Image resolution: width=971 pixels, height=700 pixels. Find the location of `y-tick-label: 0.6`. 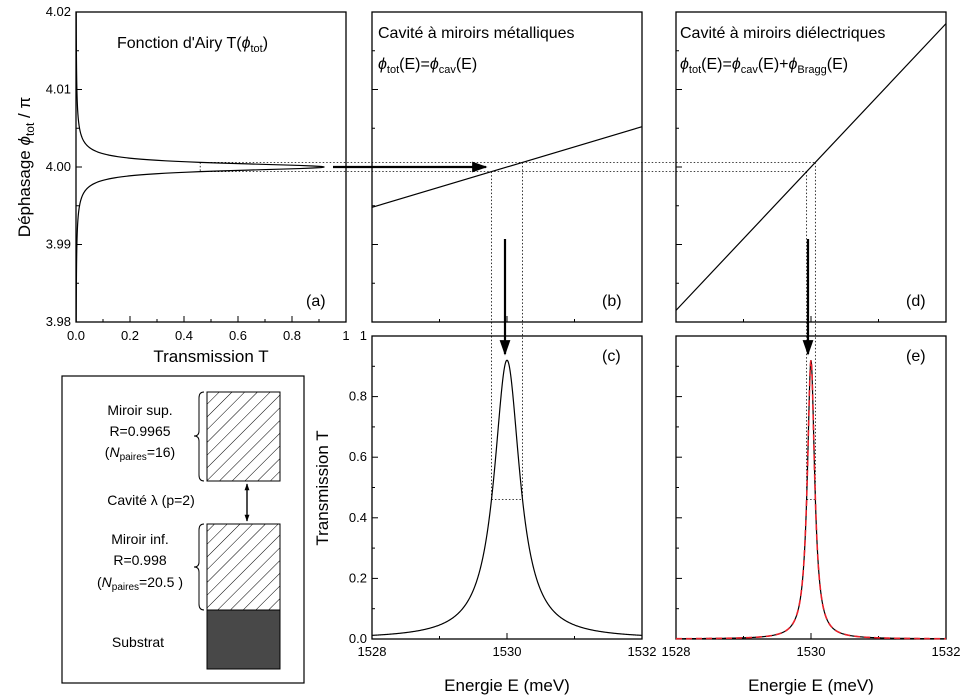

y-tick-label: 0.6 is located at coordinates (358, 456).